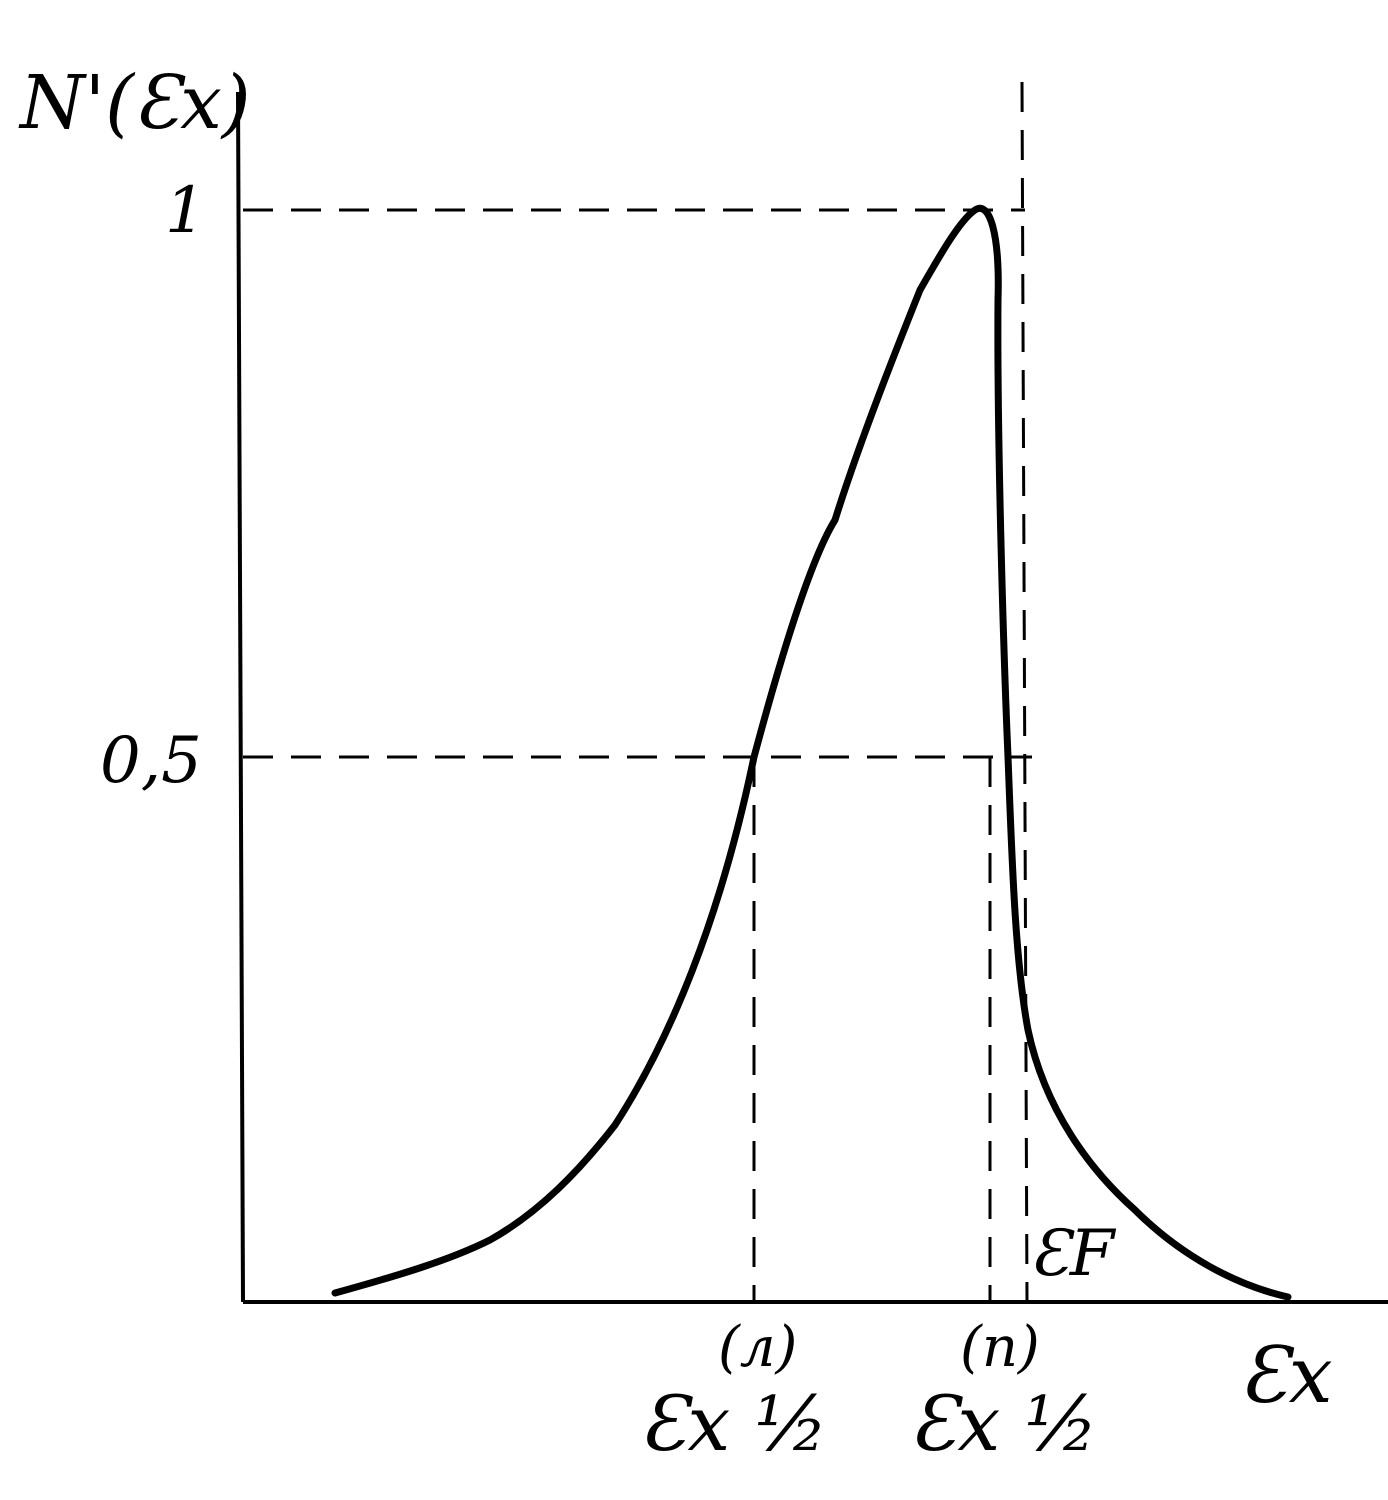 The width and height of the screenshot is (1388, 1500). I want to click on x-axis-label: Ɛx, so click(1286, 1376).